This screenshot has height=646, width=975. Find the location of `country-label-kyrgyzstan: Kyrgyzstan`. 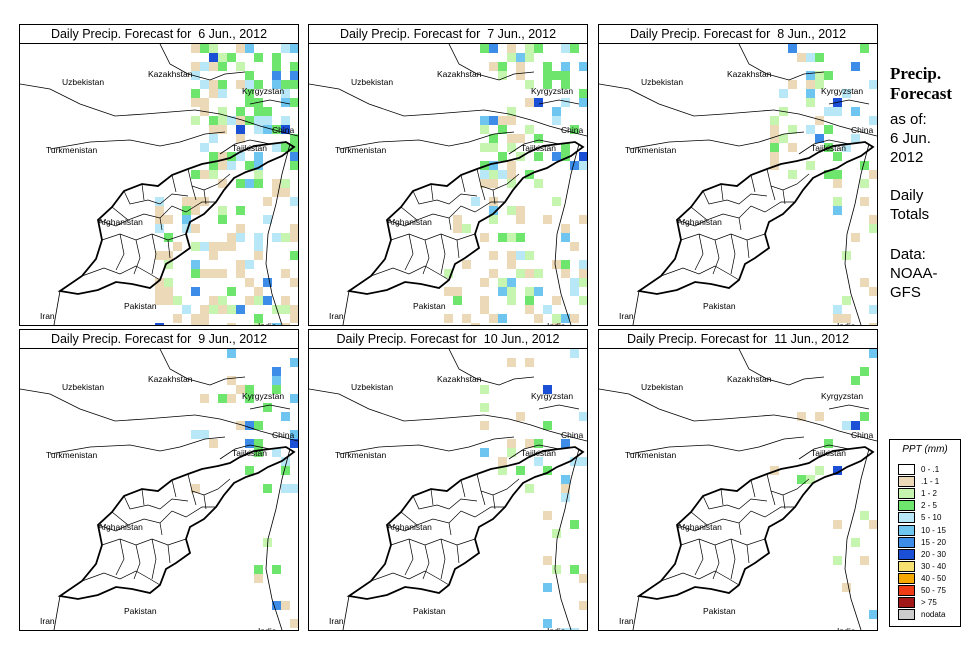

country-label-kyrgyzstan: Kyrgyzstan is located at coordinates (842, 91).